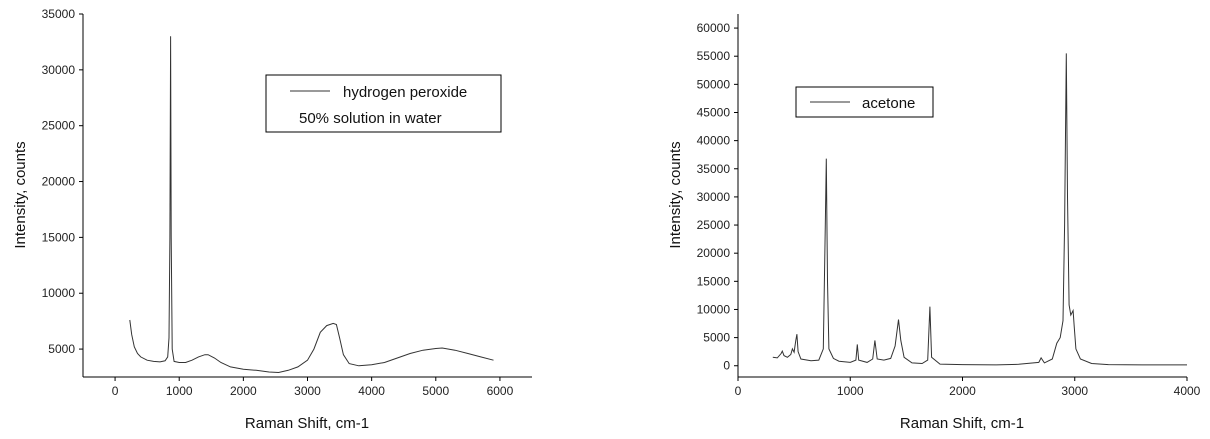 The width and height of the screenshot is (1210, 439). Describe the element at coordinates (726, 366) in the screenshot. I see `y-tick-label: 0` at that location.